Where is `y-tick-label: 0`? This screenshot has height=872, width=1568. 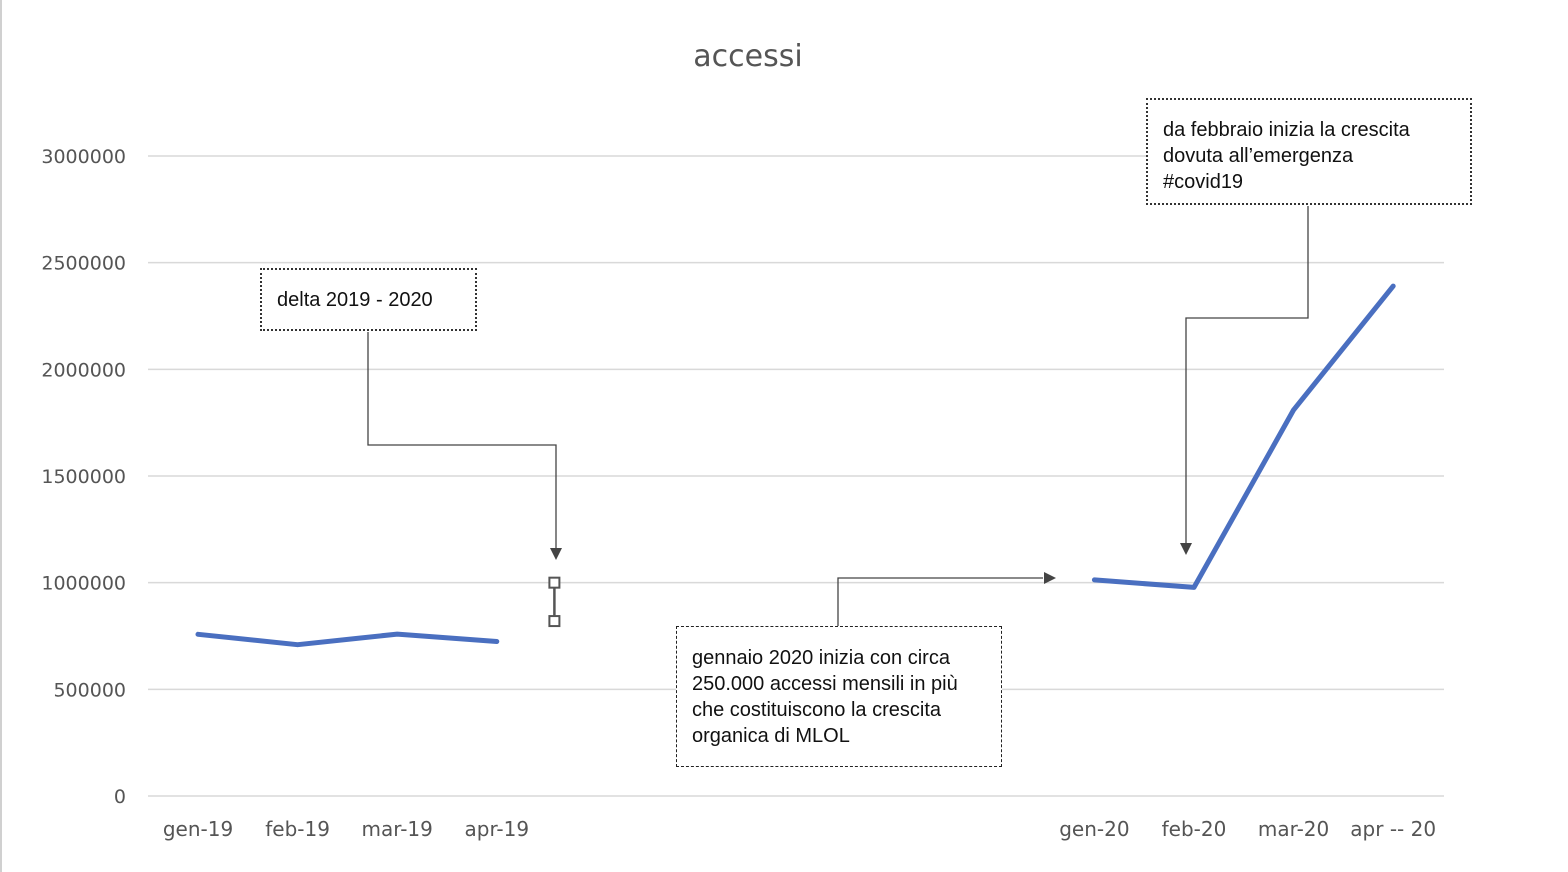
y-tick-label: 0 is located at coordinates (120, 797).